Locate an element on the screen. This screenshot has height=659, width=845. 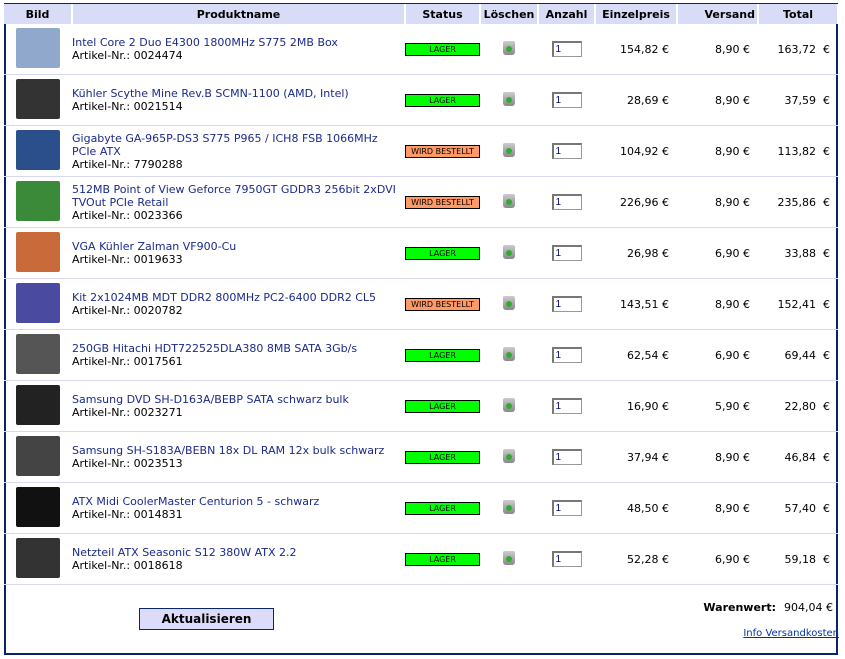
column-header: Löschen is located at coordinates (509, 14).